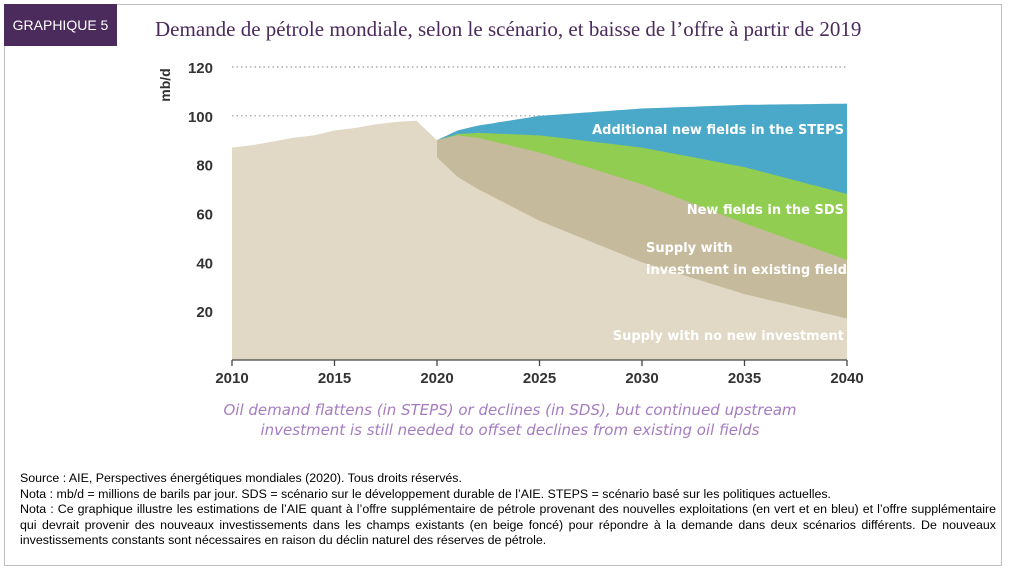  Describe the element at coordinates (718, 130) in the screenshot. I see `label-steps-new-fields: Additional new fields in the STEPS` at that location.